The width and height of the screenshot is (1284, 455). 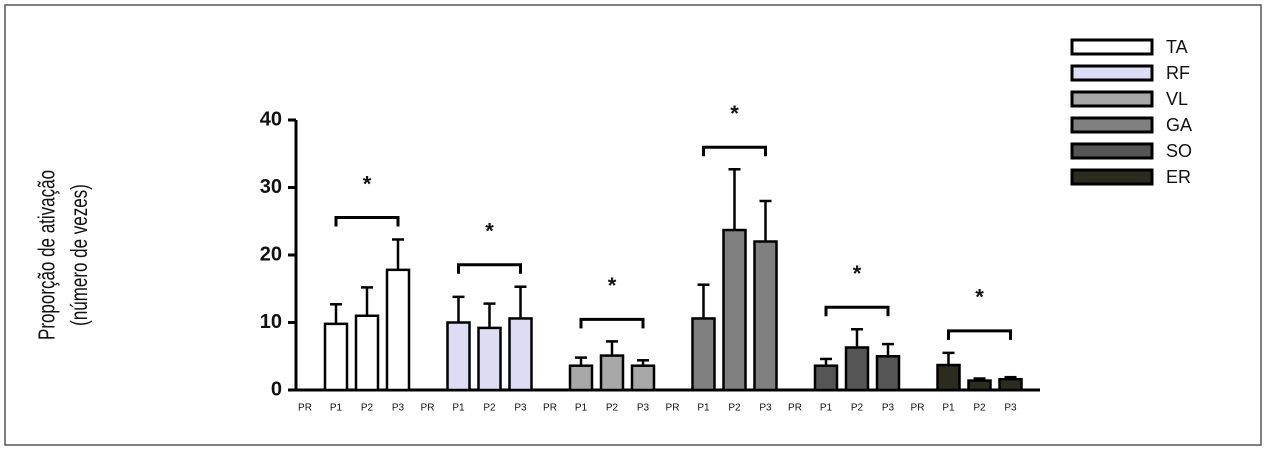 What do you see at coordinates (1179, 125) in the screenshot?
I see `legend-label: GA` at bounding box center [1179, 125].